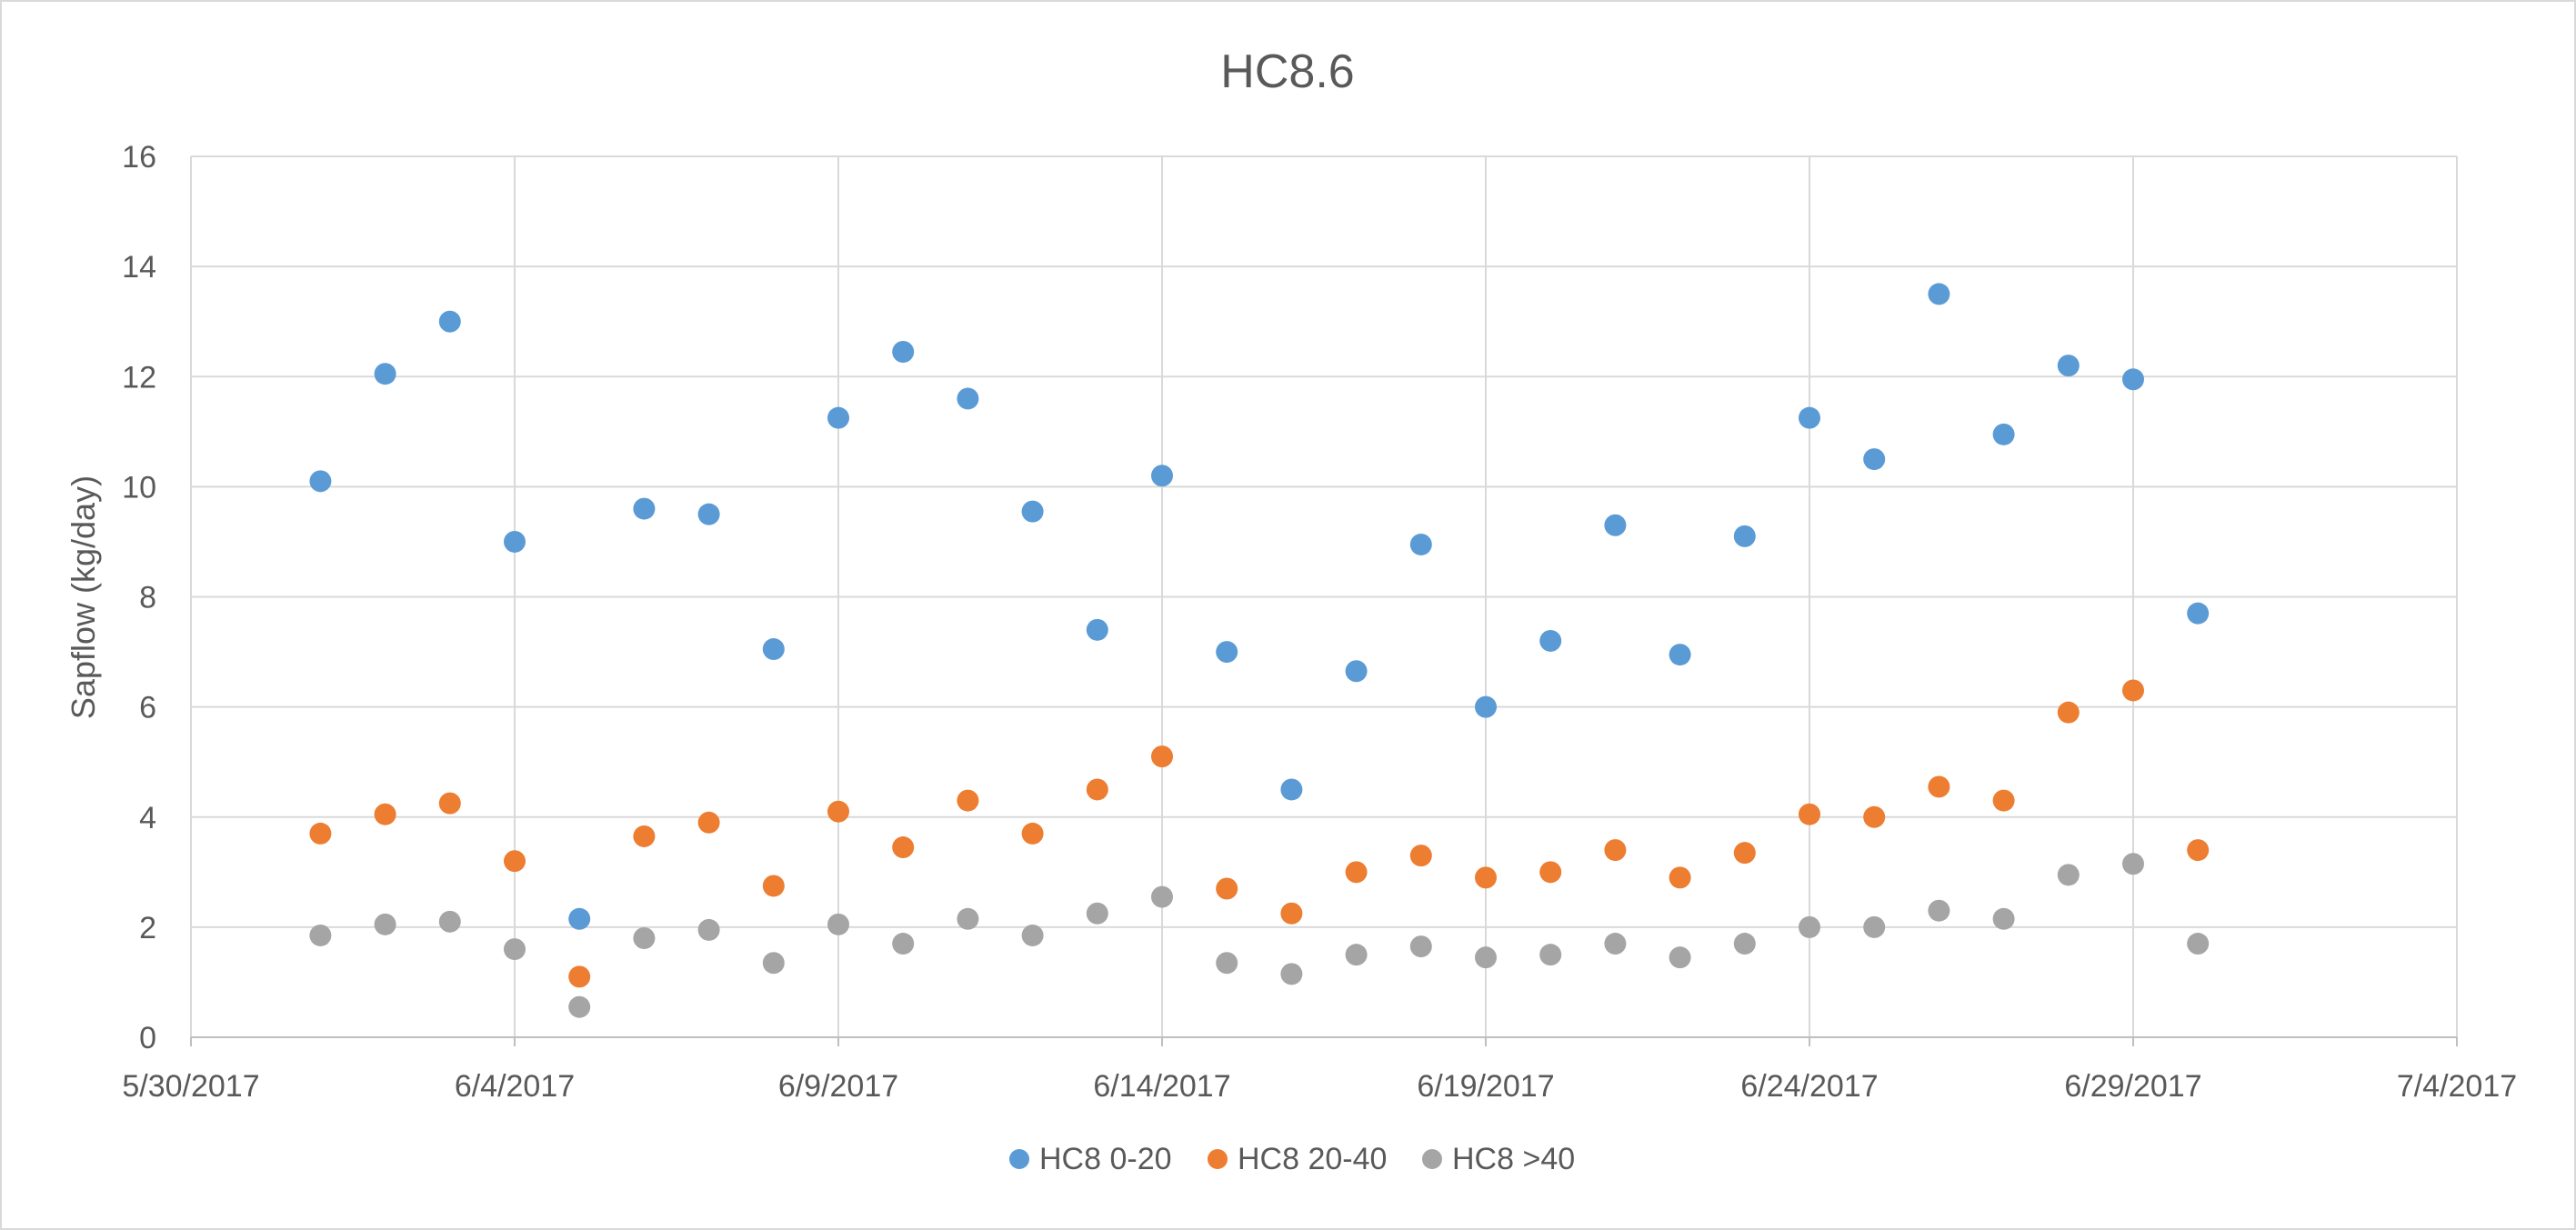 The width and height of the screenshot is (2576, 1230). What do you see at coordinates (148, 598) in the screenshot?
I see `y-tick-label: 8` at bounding box center [148, 598].